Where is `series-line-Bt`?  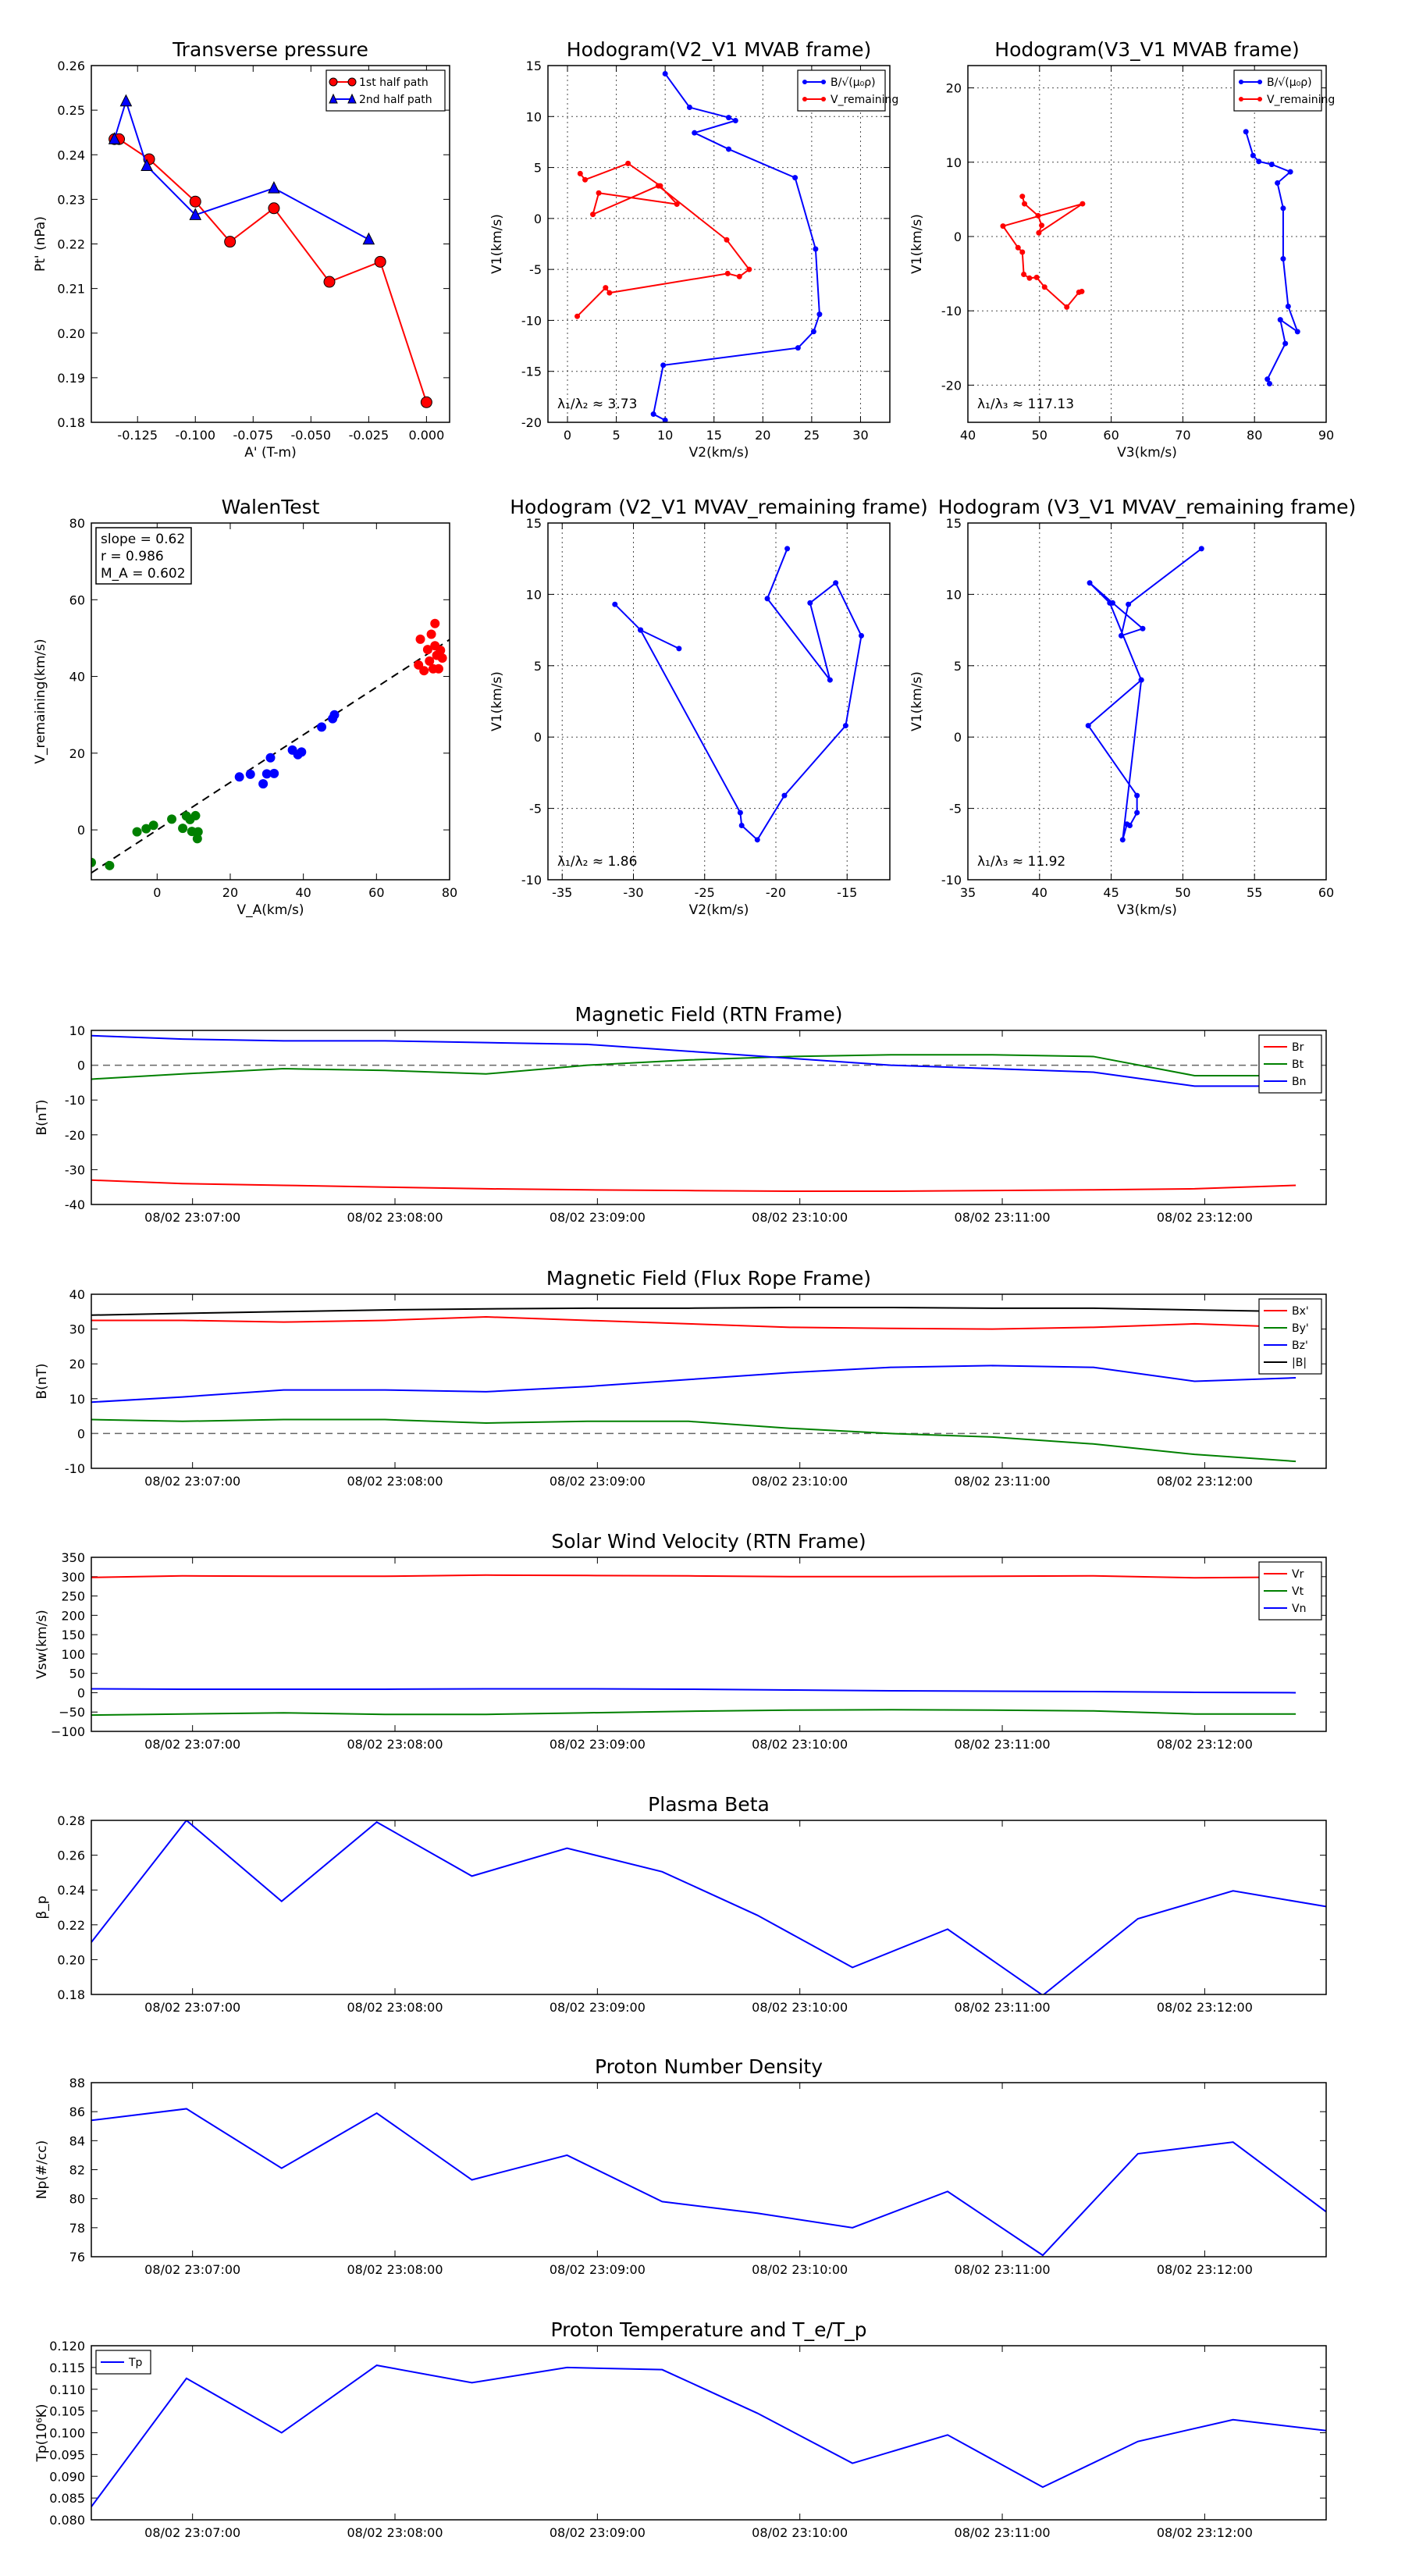 series-line-Bt is located at coordinates (694, 1067).